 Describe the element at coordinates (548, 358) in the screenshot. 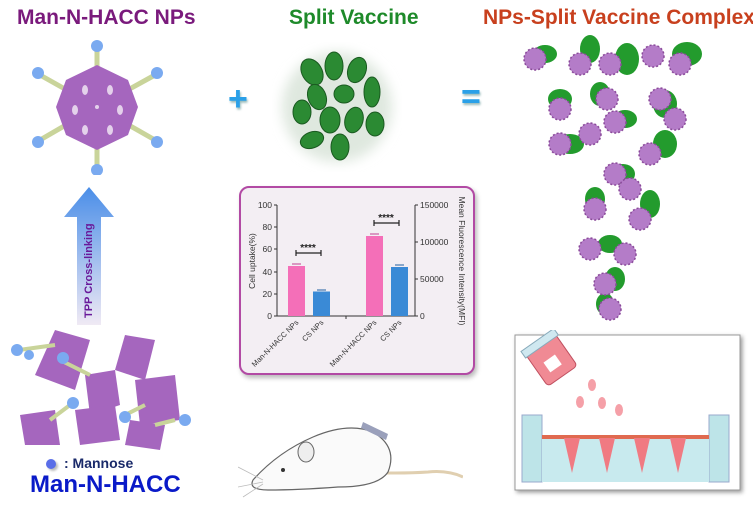

I see `beaker-icon` at that location.